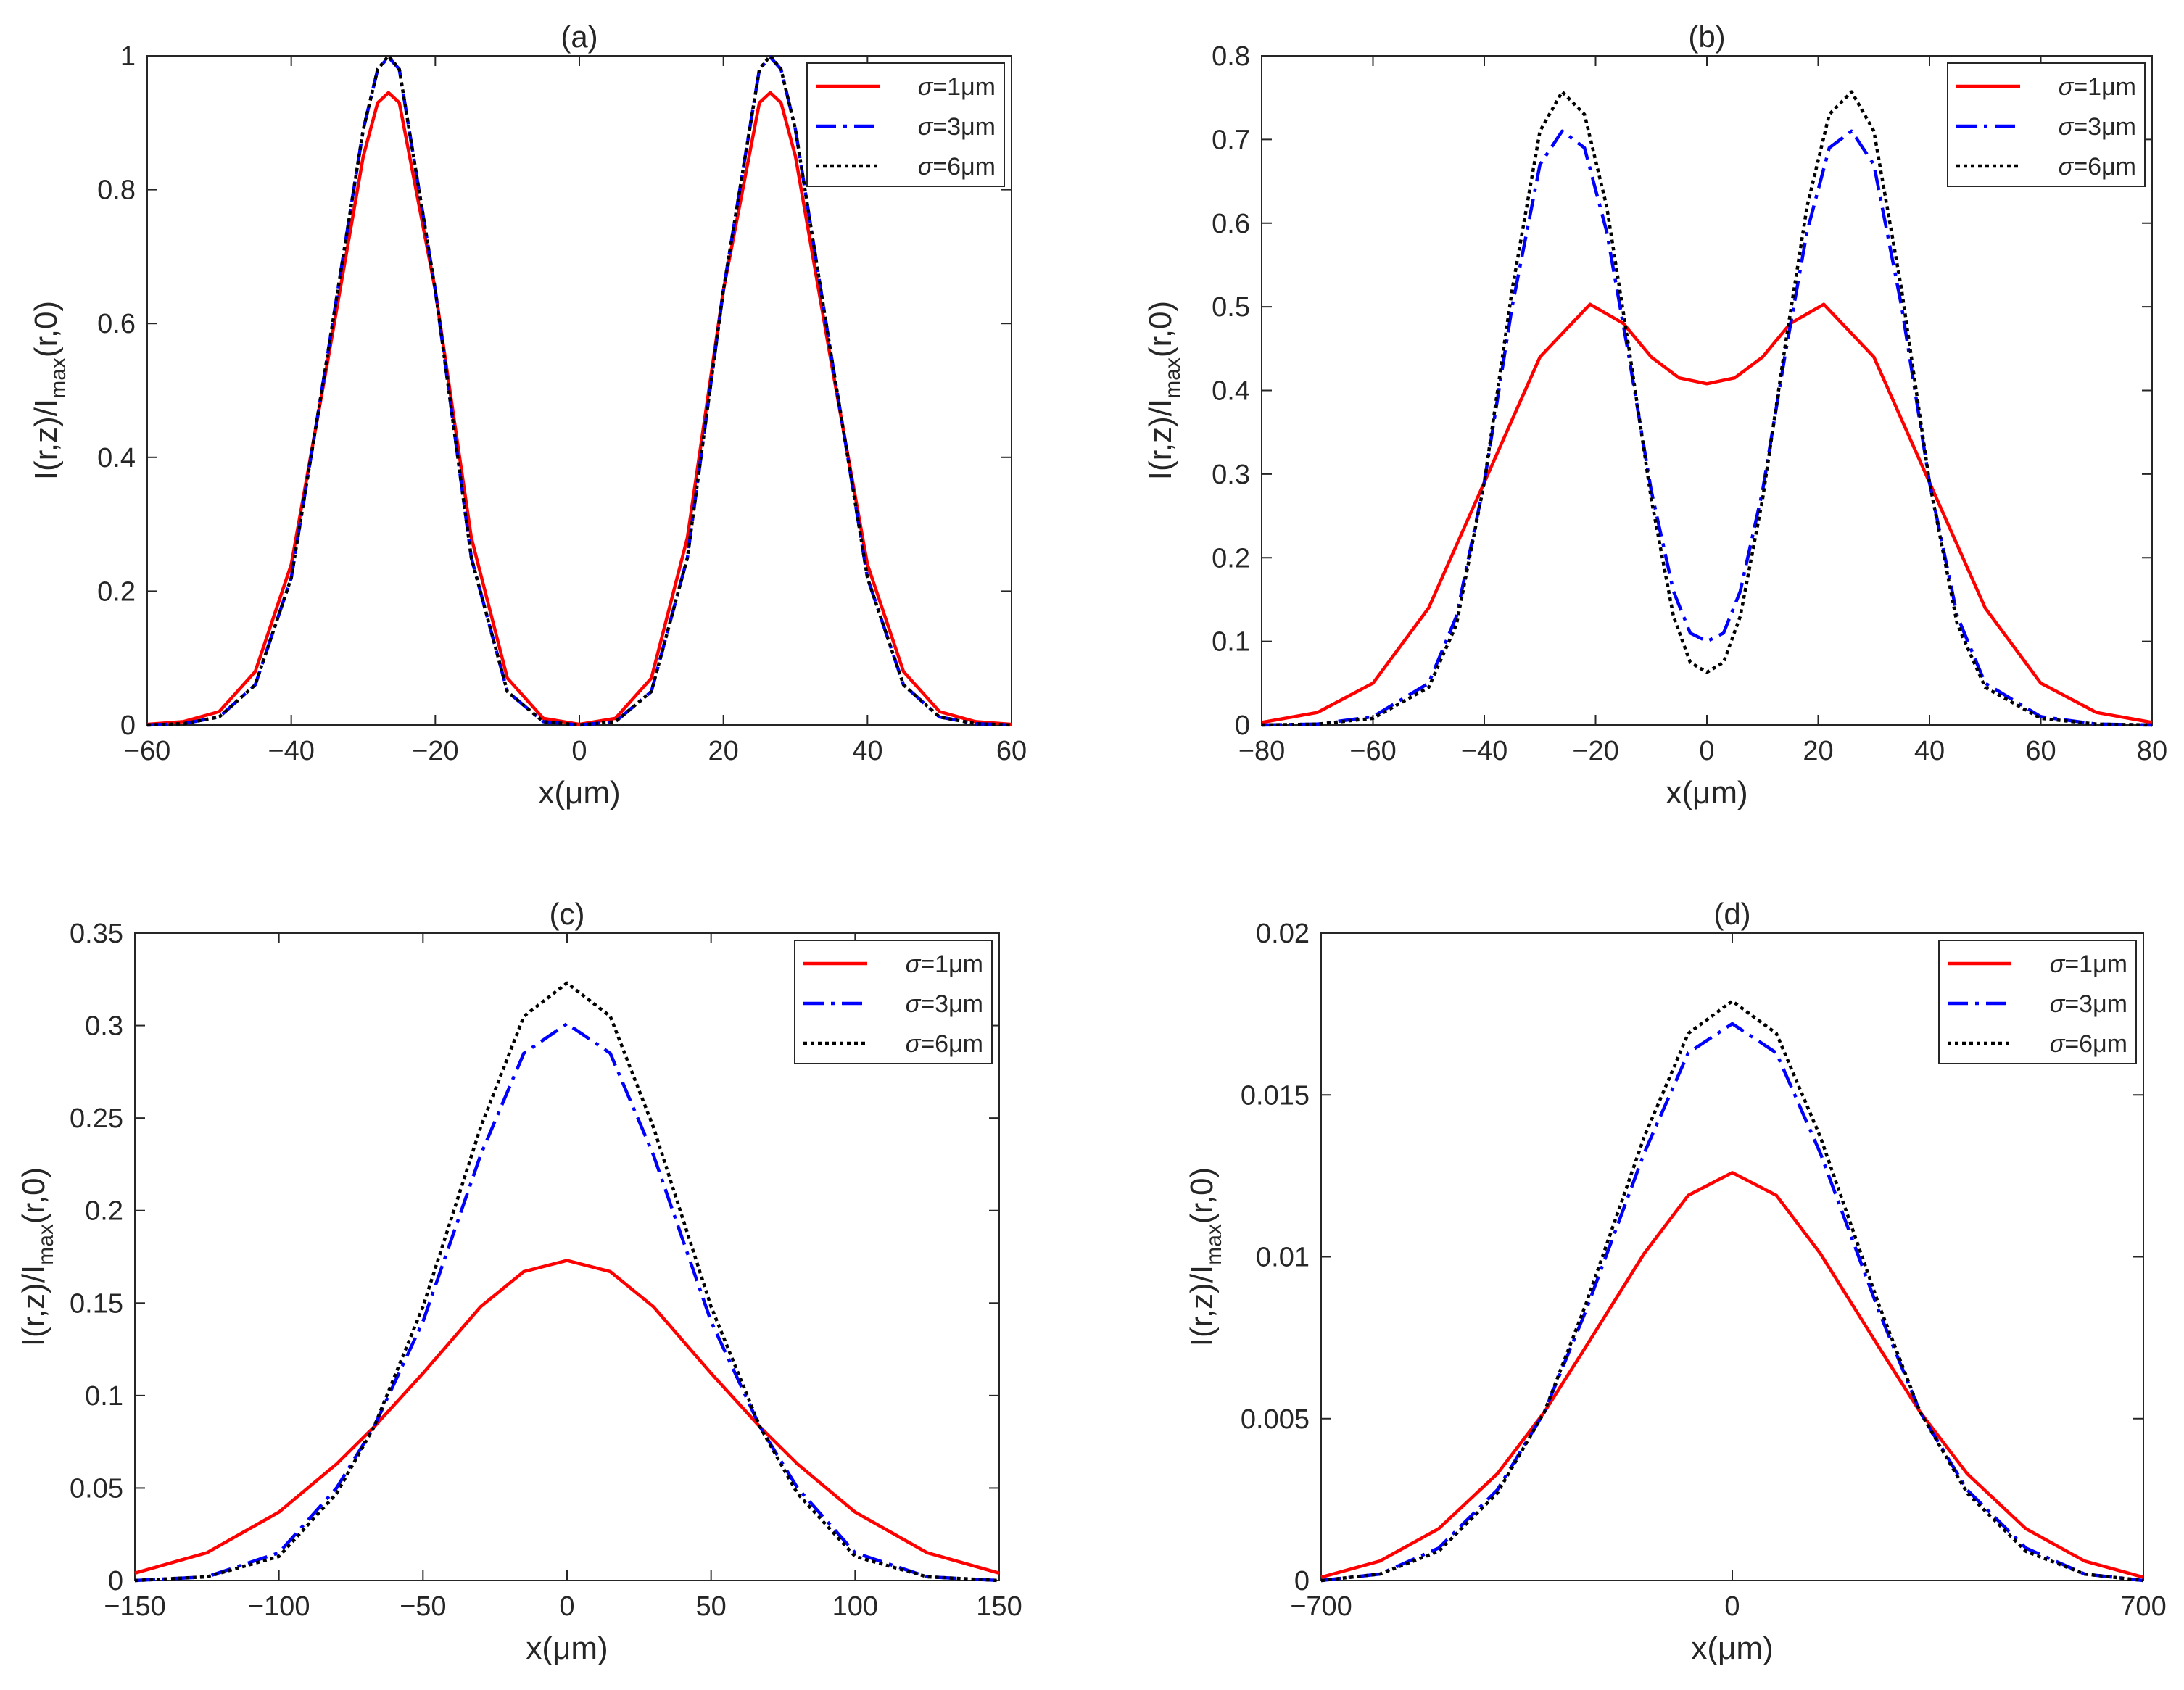  What do you see at coordinates (1231, 307) in the screenshot?
I see `y-tick-label: 0.5` at bounding box center [1231, 307].